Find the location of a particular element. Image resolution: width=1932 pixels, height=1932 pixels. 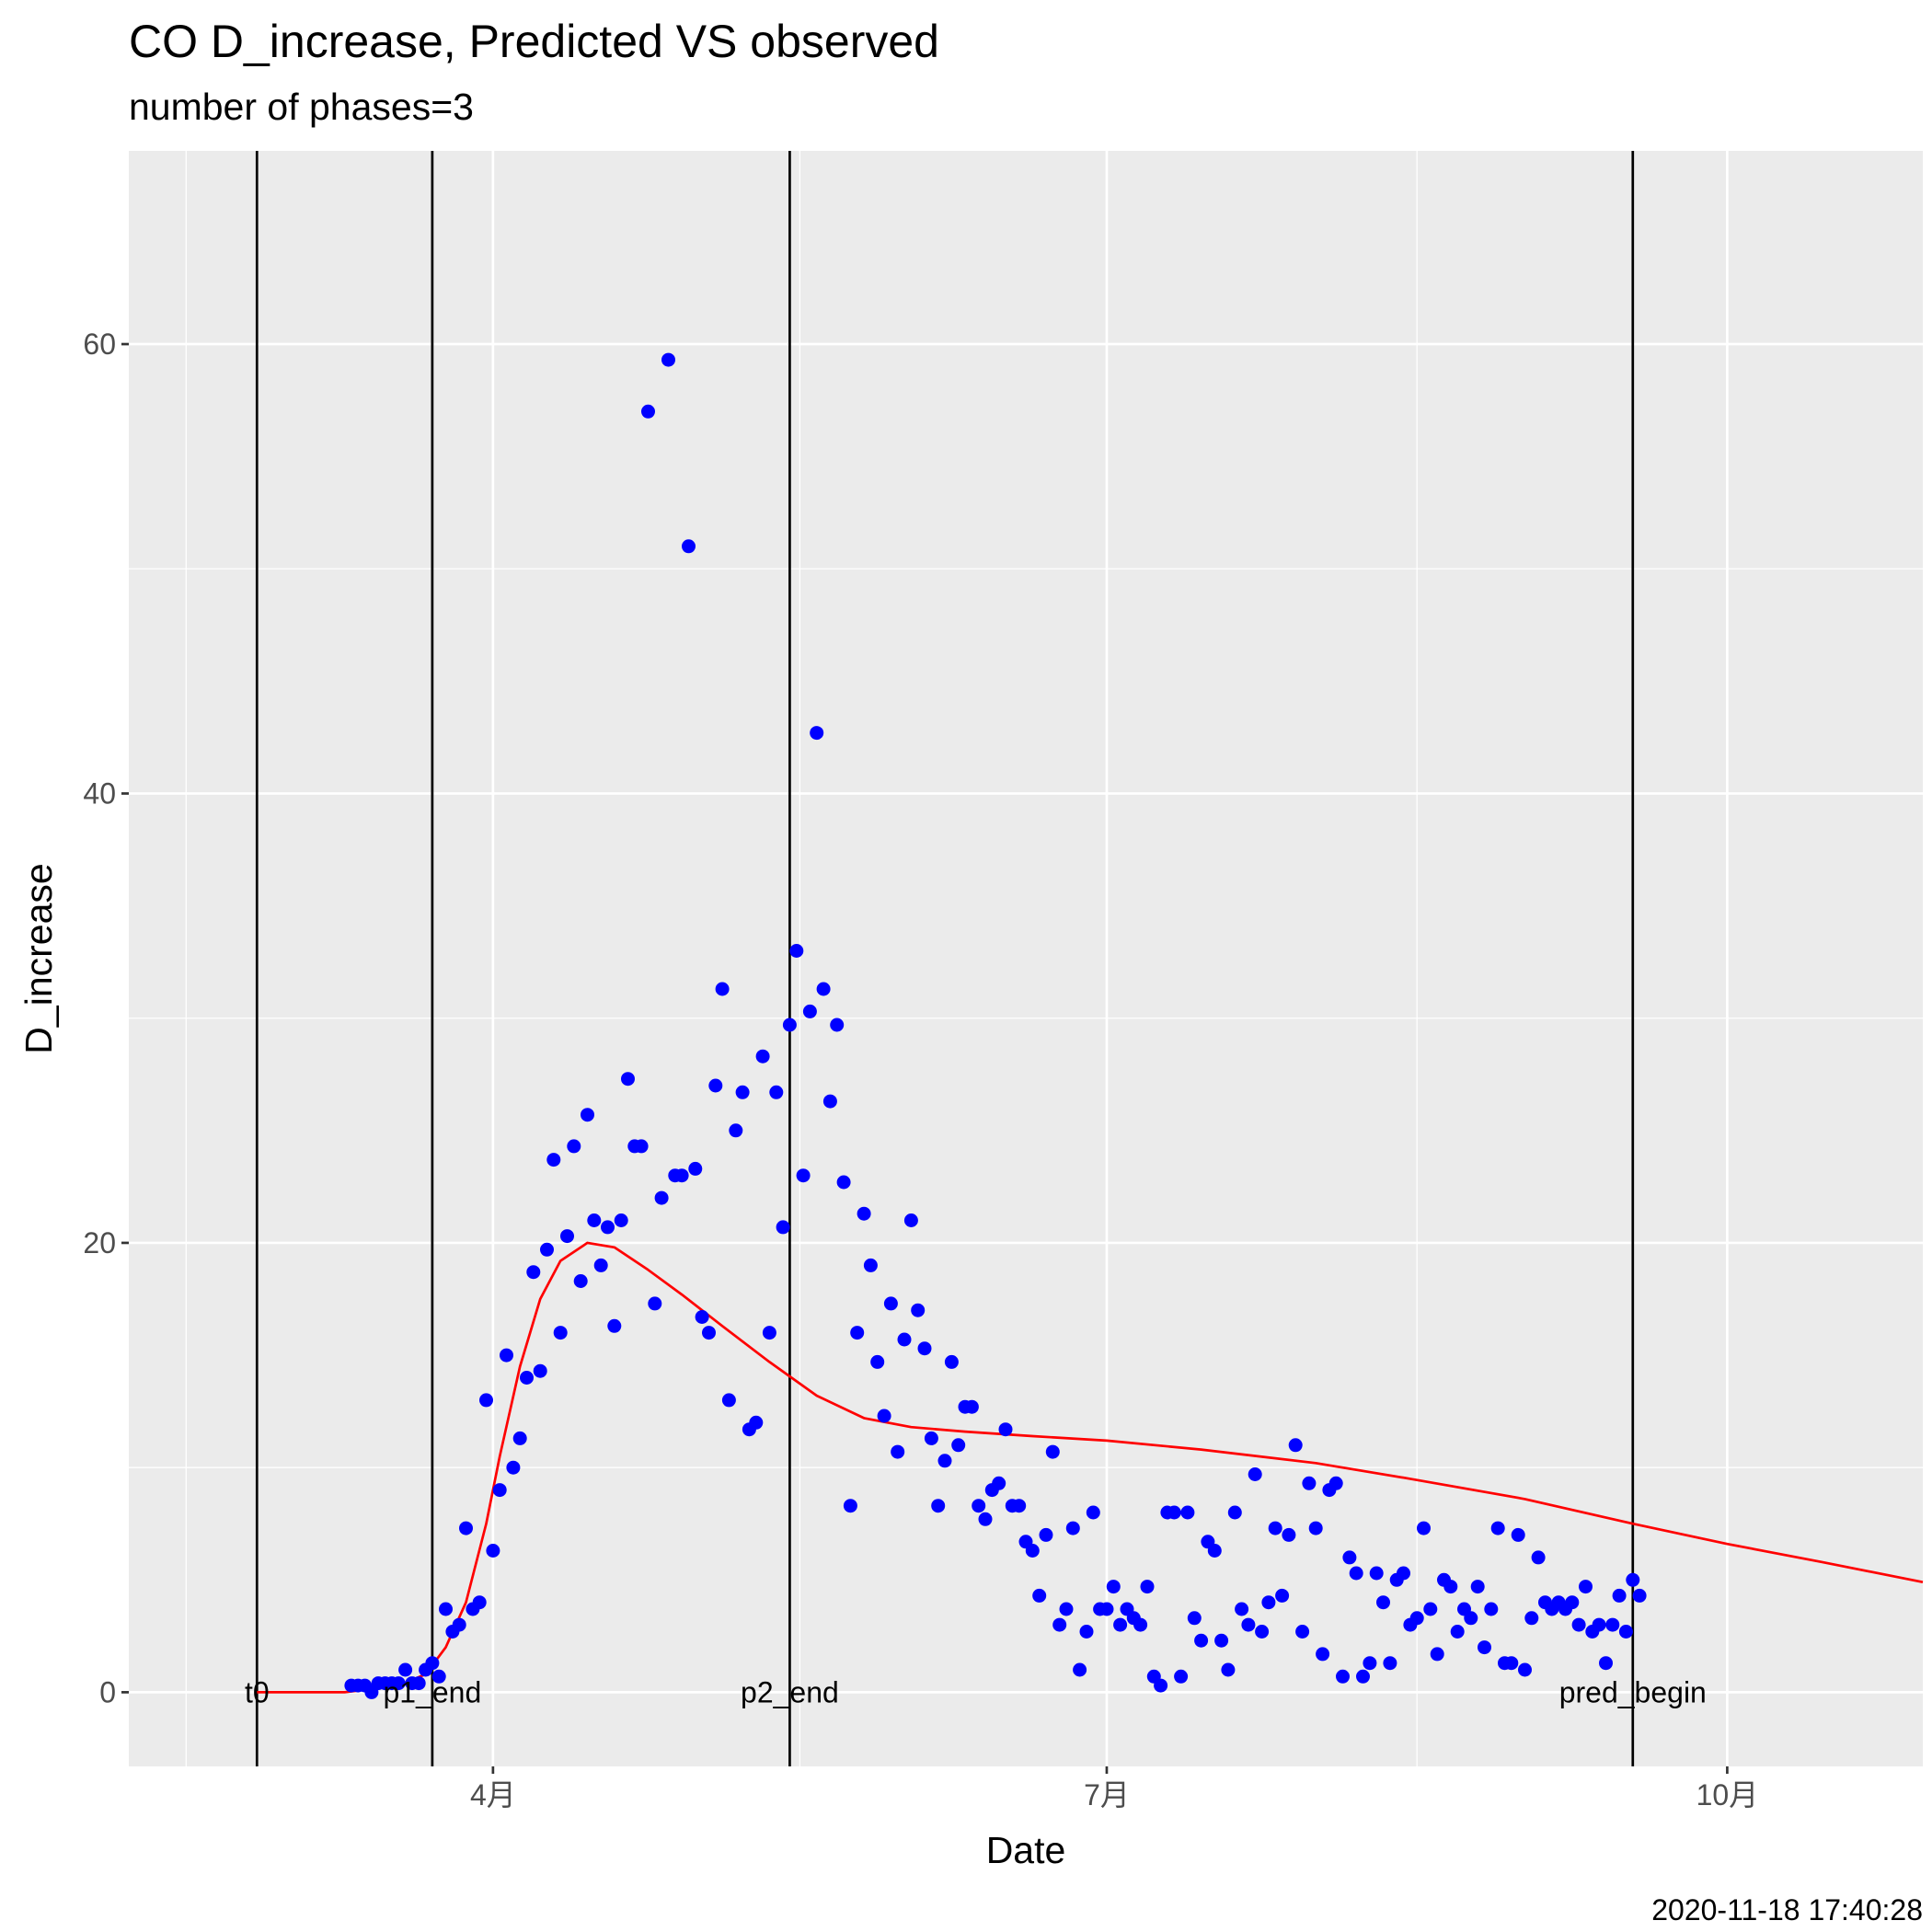

x-tick-label: 10月 is located at coordinates (1727, 1794).